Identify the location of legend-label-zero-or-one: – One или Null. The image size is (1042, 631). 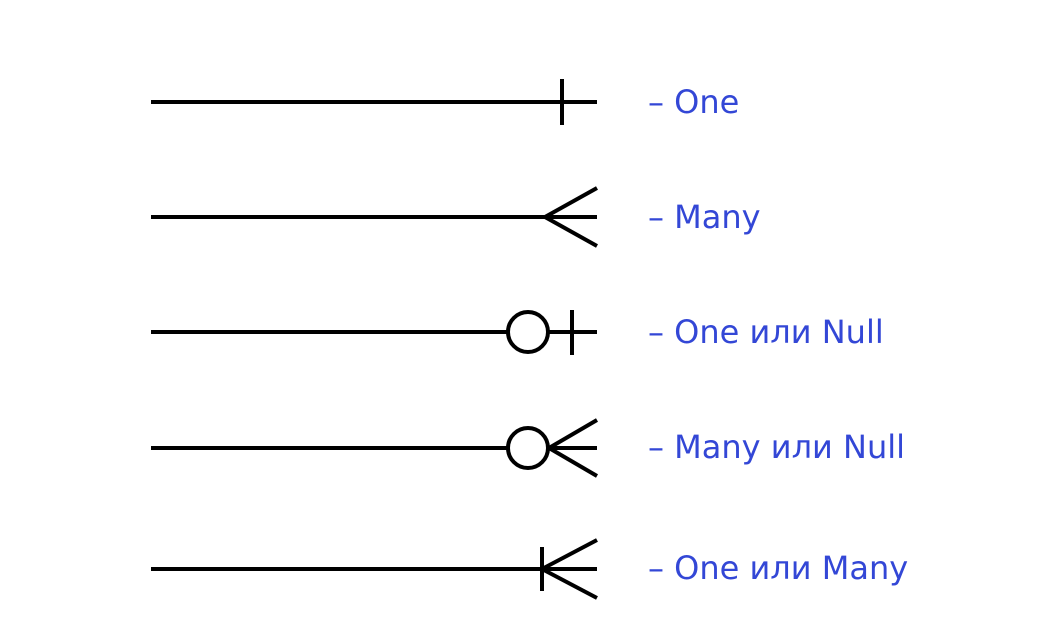
(766, 332).